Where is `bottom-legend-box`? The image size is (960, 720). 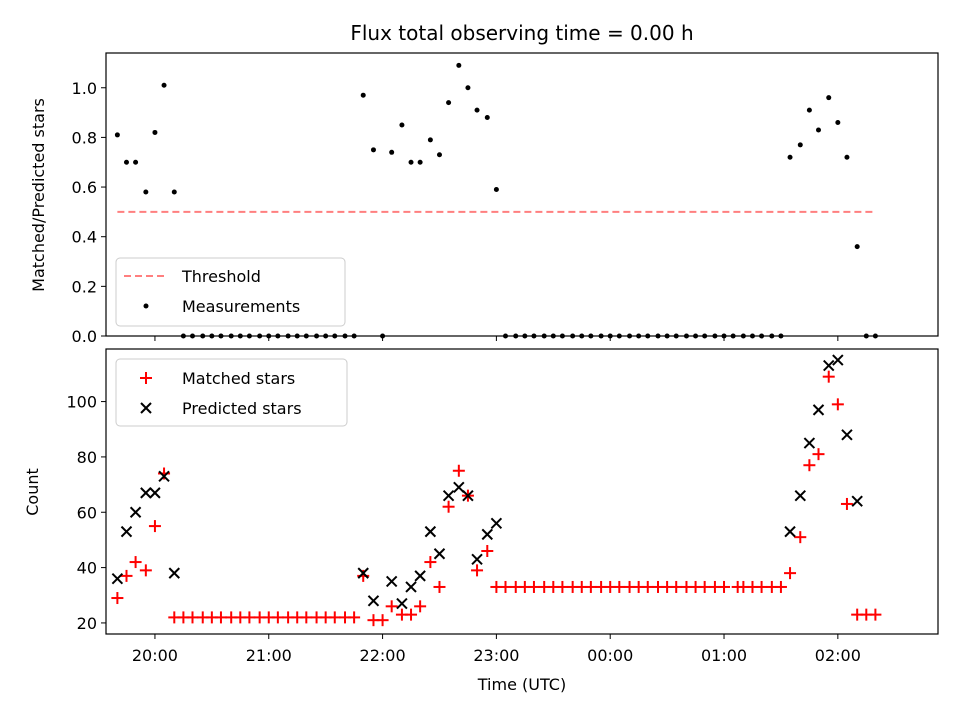
bottom-legend-box is located at coordinates (231, 392).